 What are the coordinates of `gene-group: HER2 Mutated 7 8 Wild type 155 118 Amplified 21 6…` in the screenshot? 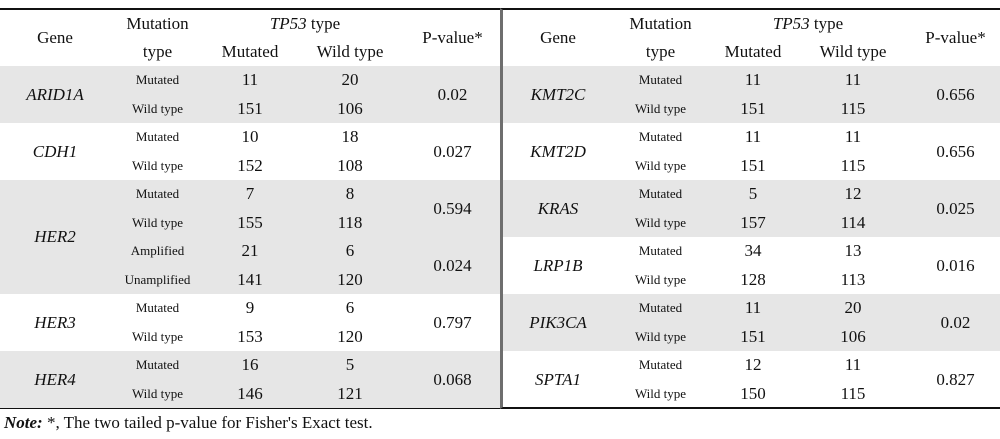 It's located at (250, 237).